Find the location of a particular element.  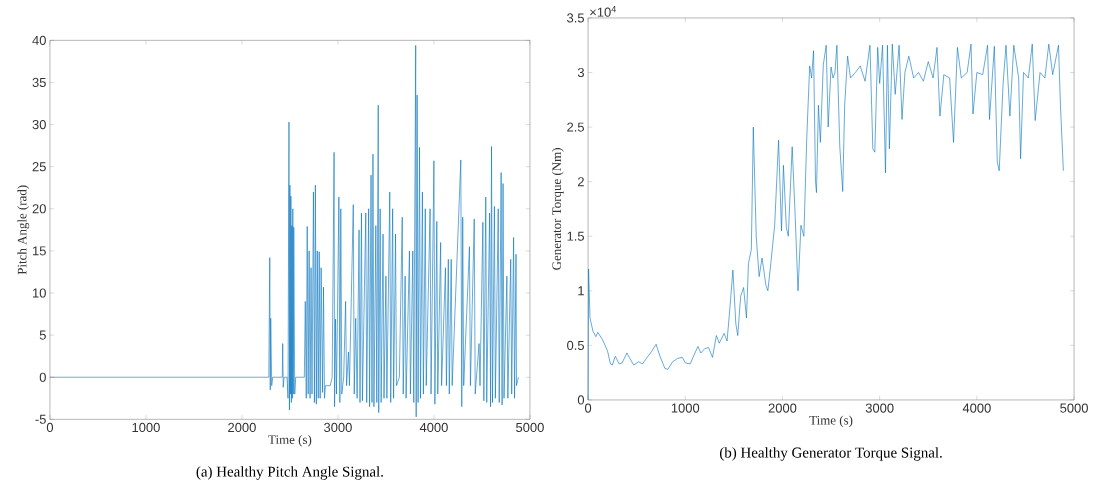

y-tick-label: 1 is located at coordinates (581, 291).